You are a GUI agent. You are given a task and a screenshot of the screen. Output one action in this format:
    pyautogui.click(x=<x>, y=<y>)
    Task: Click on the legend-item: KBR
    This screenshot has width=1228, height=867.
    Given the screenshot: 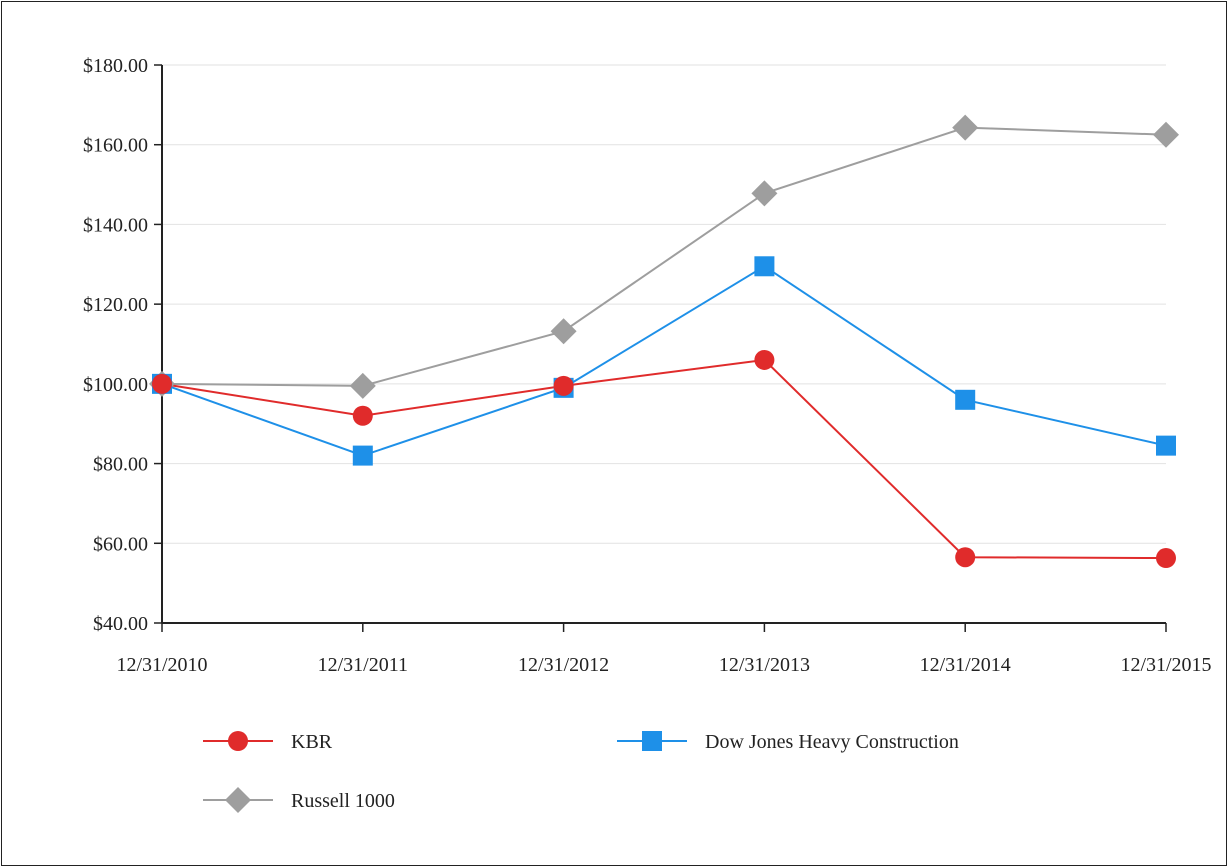 What is the action you would take?
    pyautogui.click(x=268, y=742)
    